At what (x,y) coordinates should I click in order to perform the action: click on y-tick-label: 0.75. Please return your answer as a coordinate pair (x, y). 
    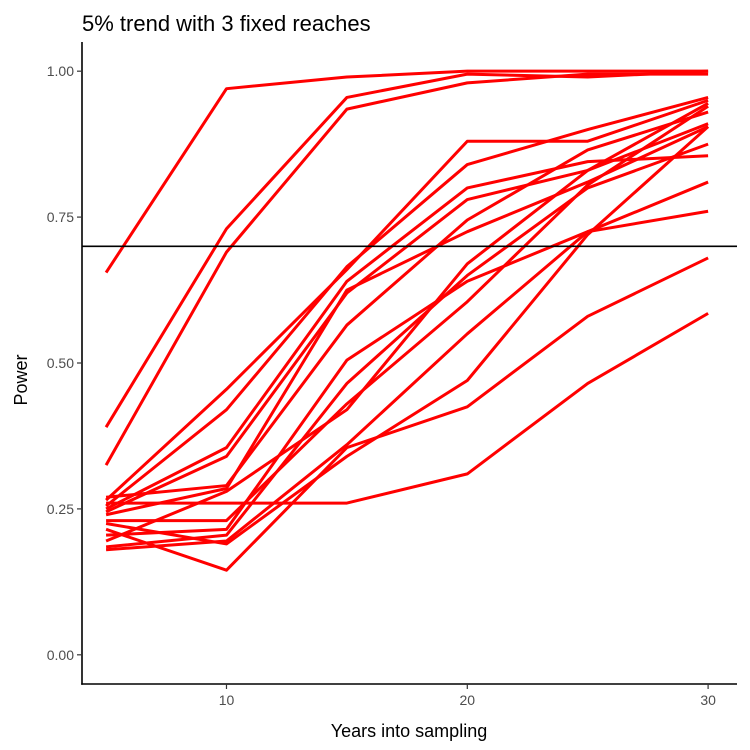
    Looking at the image, I should click on (60, 217).